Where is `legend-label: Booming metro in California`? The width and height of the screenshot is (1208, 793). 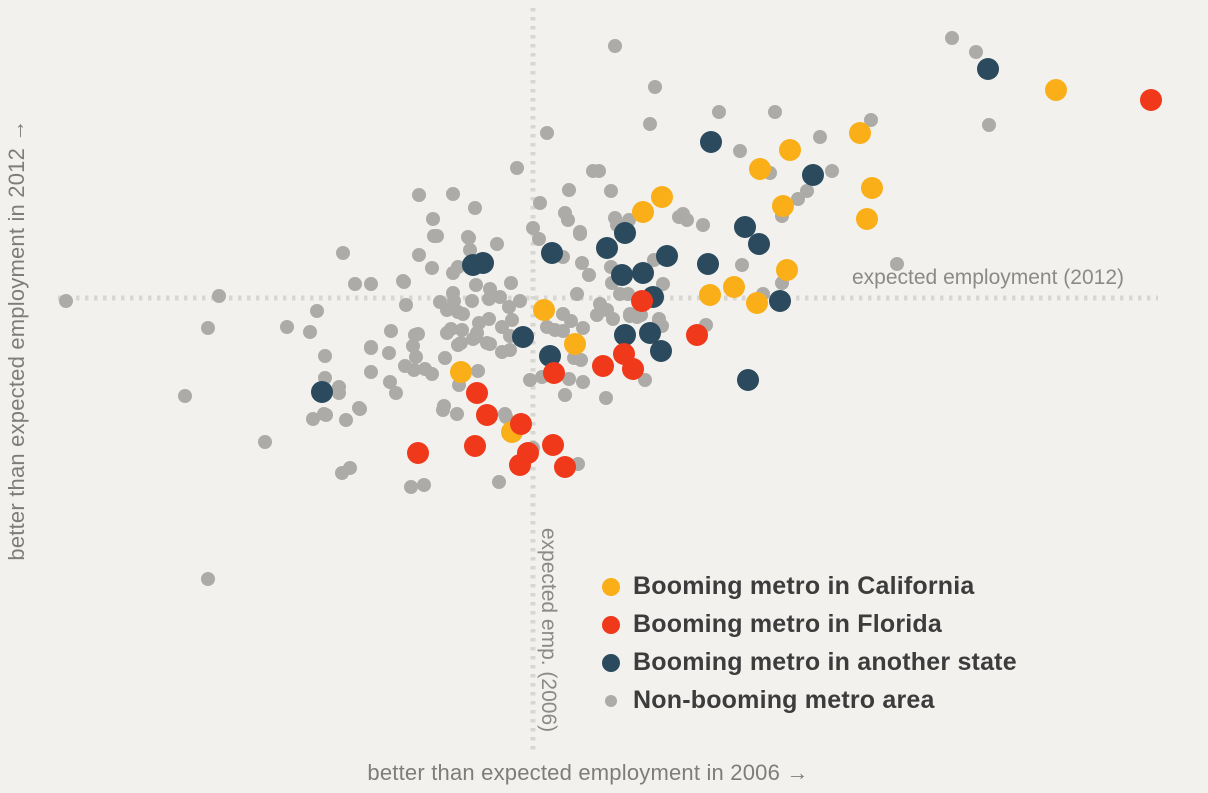 legend-label: Booming metro in California is located at coordinates (804, 586).